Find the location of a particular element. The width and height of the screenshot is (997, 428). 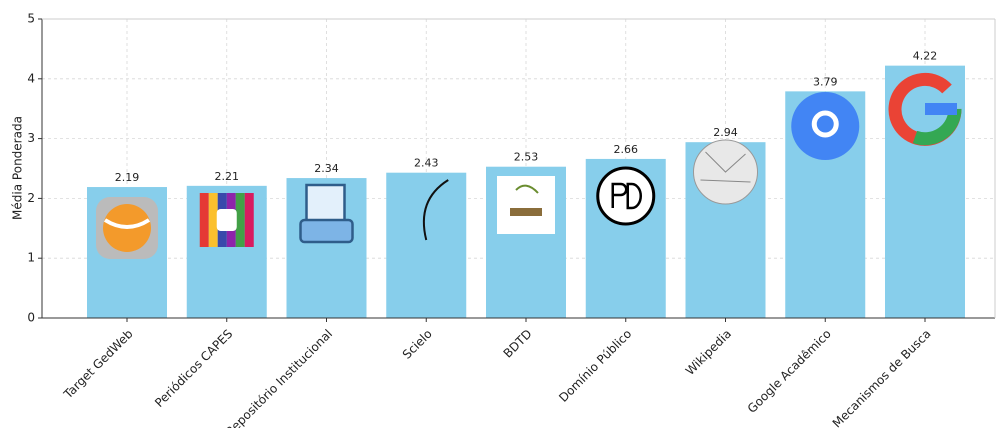

y-tick-label: 0 is located at coordinates (31, 318).